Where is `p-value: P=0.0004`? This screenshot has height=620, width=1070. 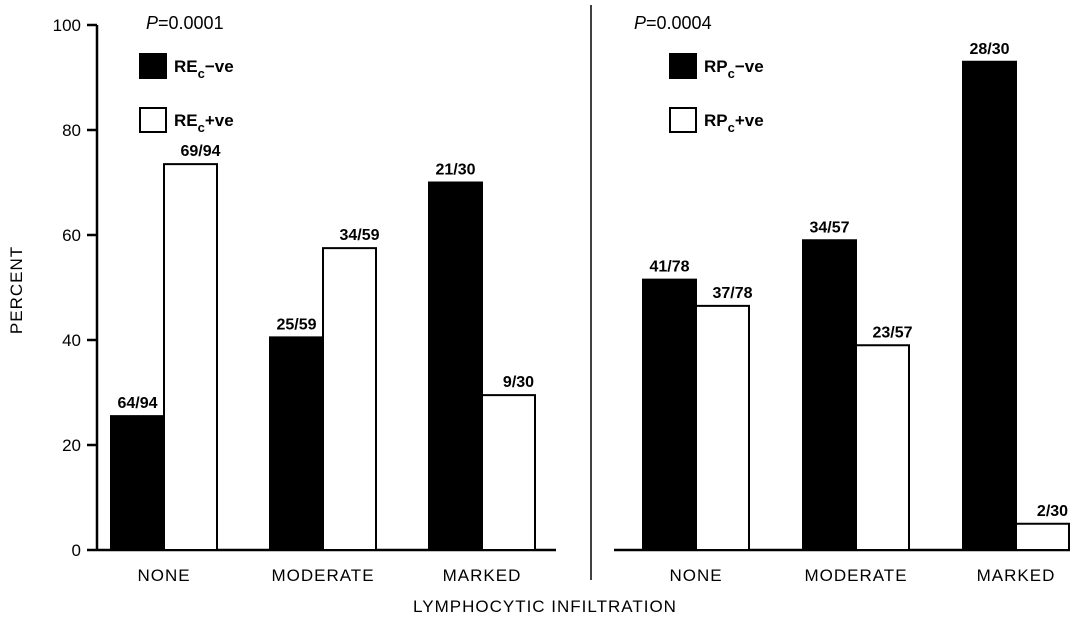
p-value: P=0.0004 is located at coordinates (673, 23).